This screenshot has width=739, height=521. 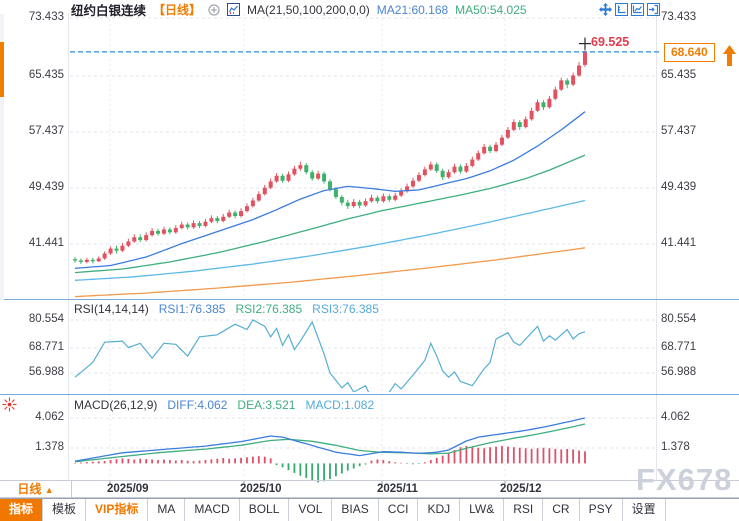 What do you see at coordinates (269, 309) in the screenshot?
I see `rsi2-value: RSI2:76.385` at bounding box center [269, 309].